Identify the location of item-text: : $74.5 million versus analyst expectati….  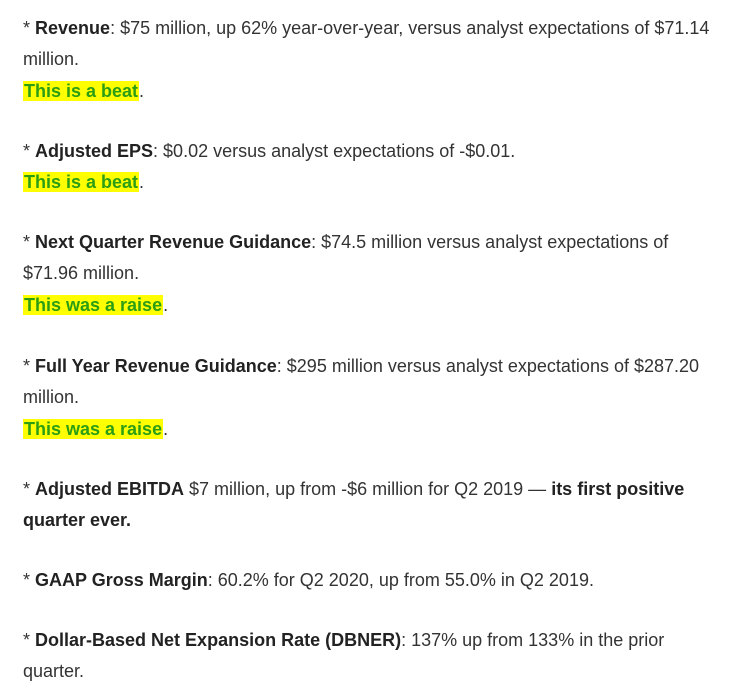
(346, 257).